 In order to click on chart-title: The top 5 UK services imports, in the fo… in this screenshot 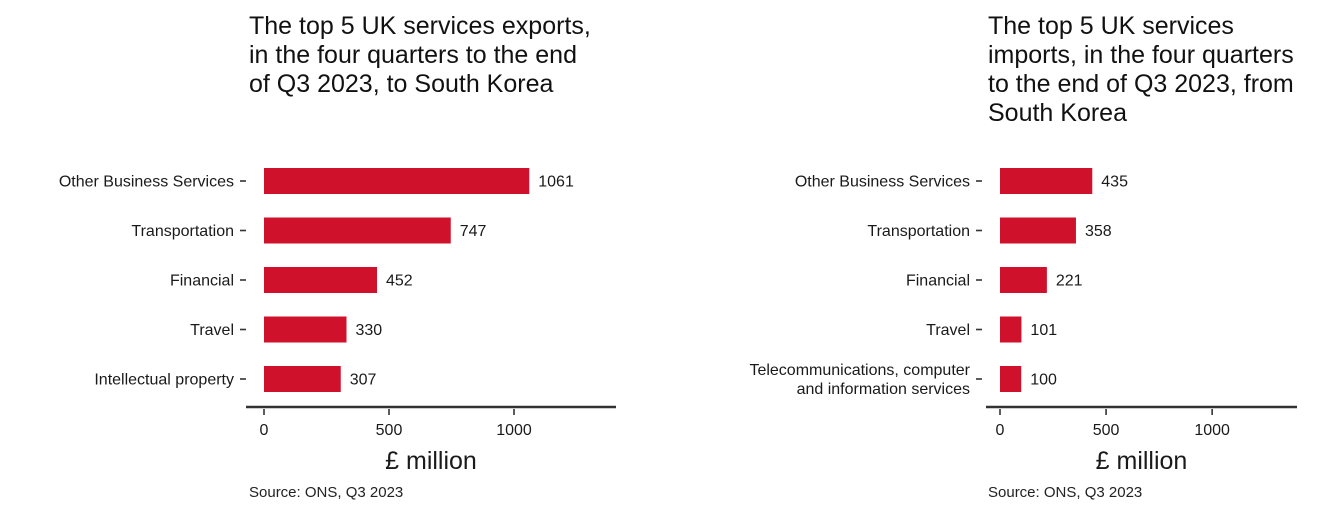, I will do `click(1141, 69)`.